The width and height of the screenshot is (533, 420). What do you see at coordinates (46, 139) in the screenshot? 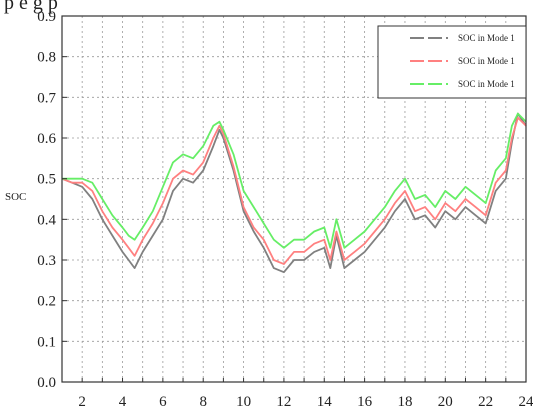
I see `y-tick-label: 0.6` at bounding box center [46, 139].